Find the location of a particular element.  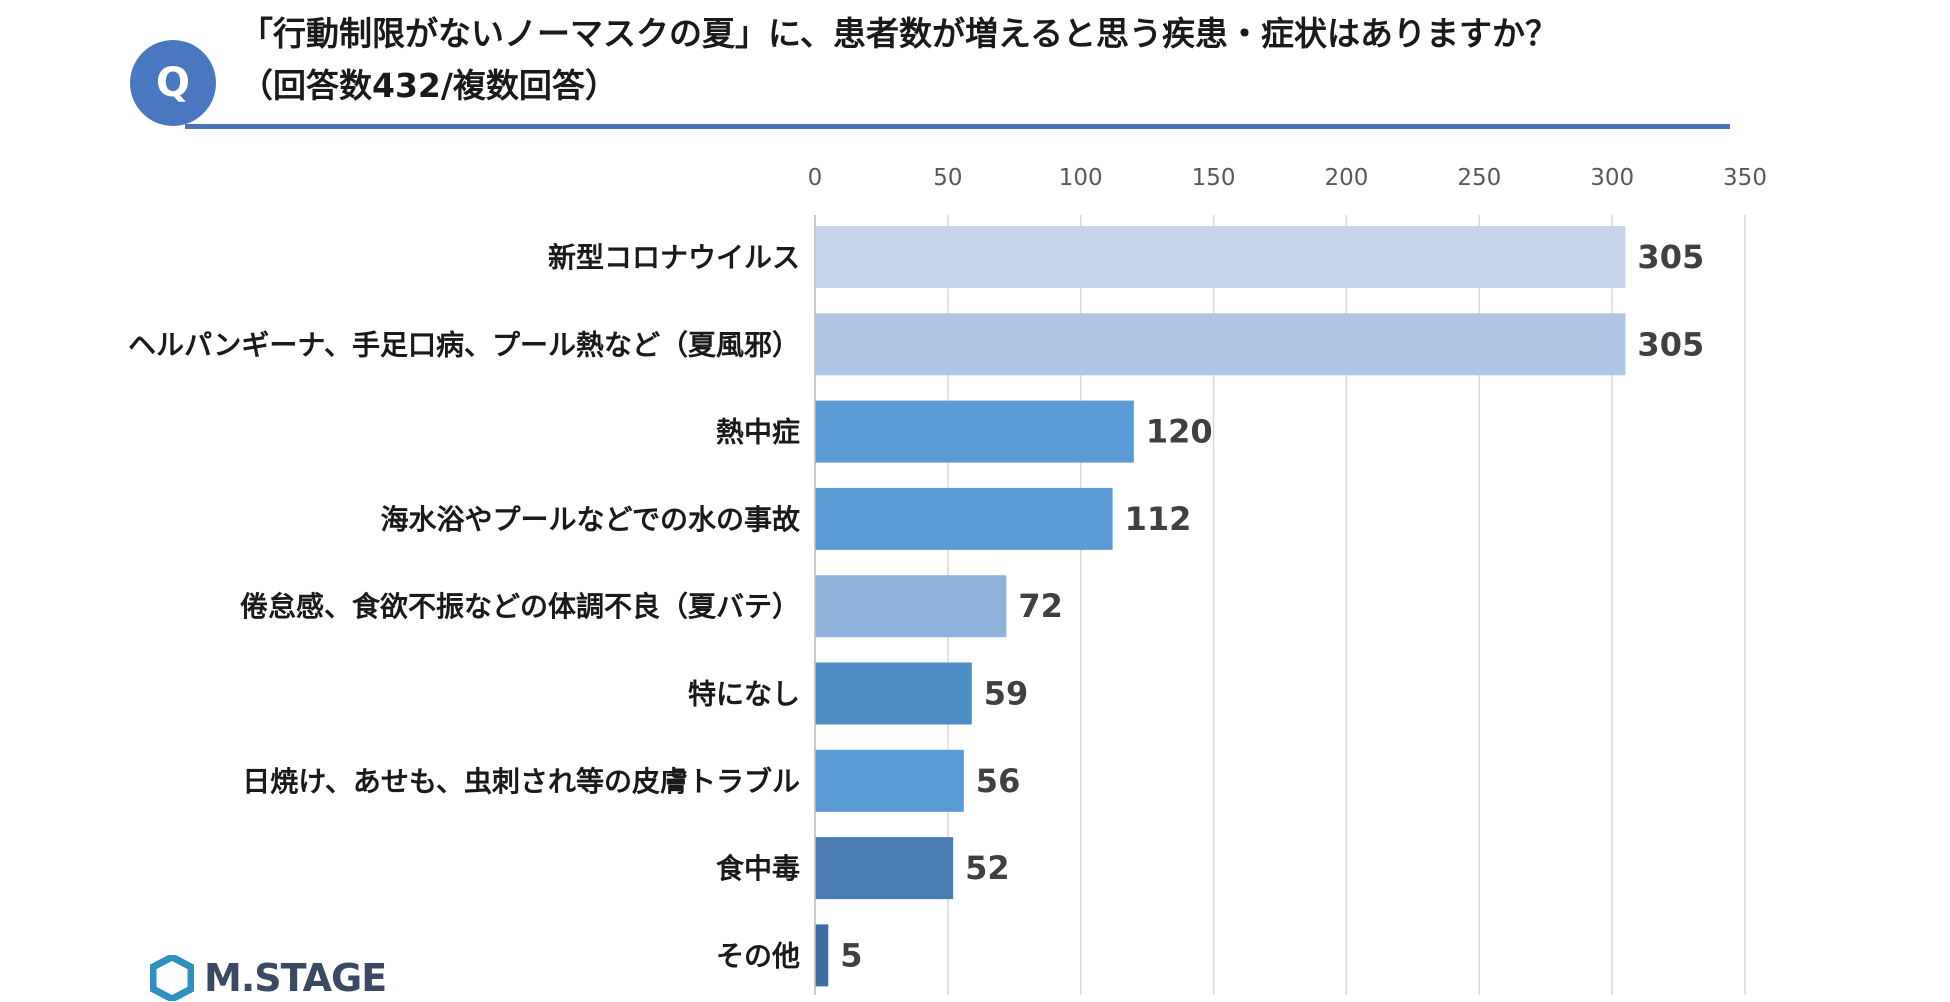

data-label: 72 is located at coordinates (1040, 606).